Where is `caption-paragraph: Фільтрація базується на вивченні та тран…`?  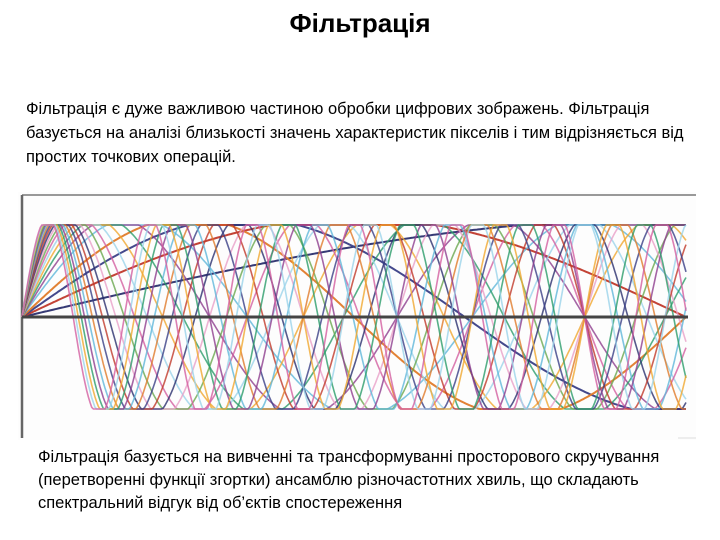 caption-paragraph: Фільтрація базується на вивченні та тран… is located at coordinates (349, 480).